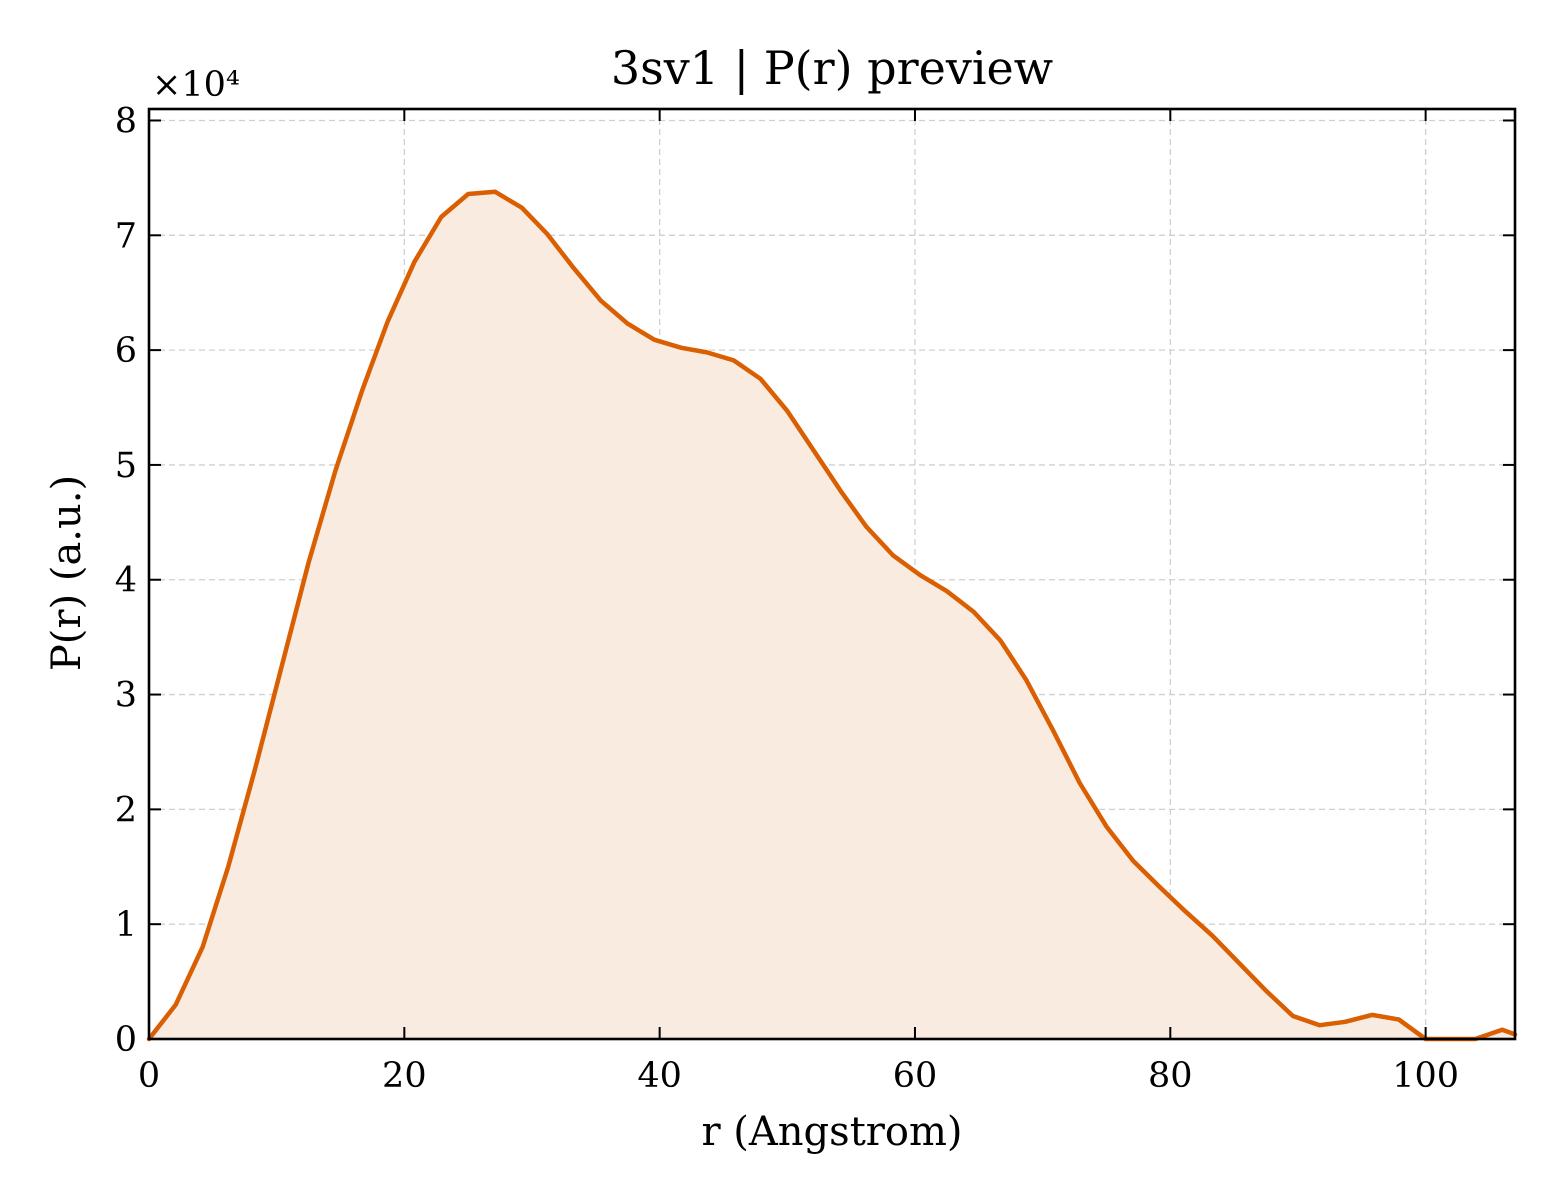  What do you see at coordinates (659, 1076) in the screenshot?
I see `x-tick-label: 40` at bounding box center [659, 1076].